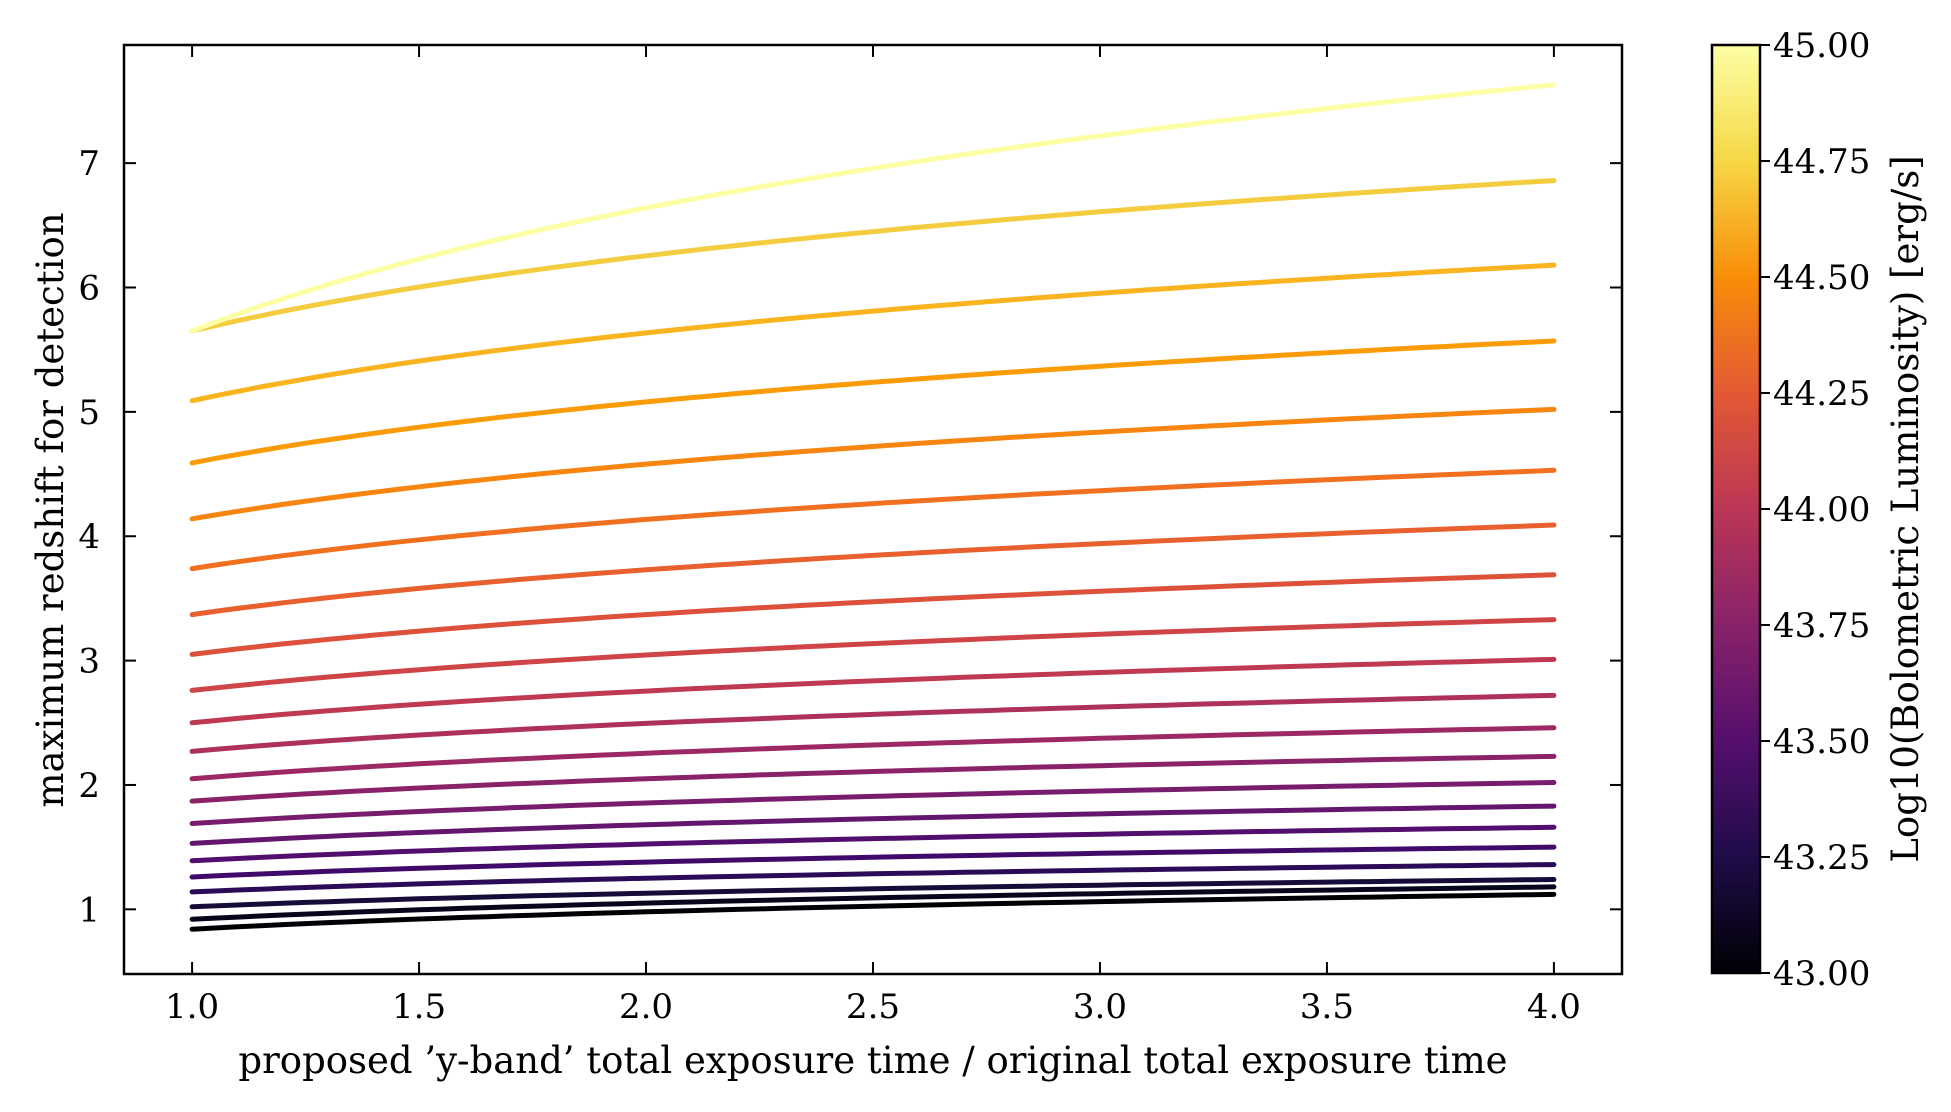 The height and width of the screenshot is (1112, 1951). I want to click on colorbar-tick-label: 43.00, so click(1821, 974).